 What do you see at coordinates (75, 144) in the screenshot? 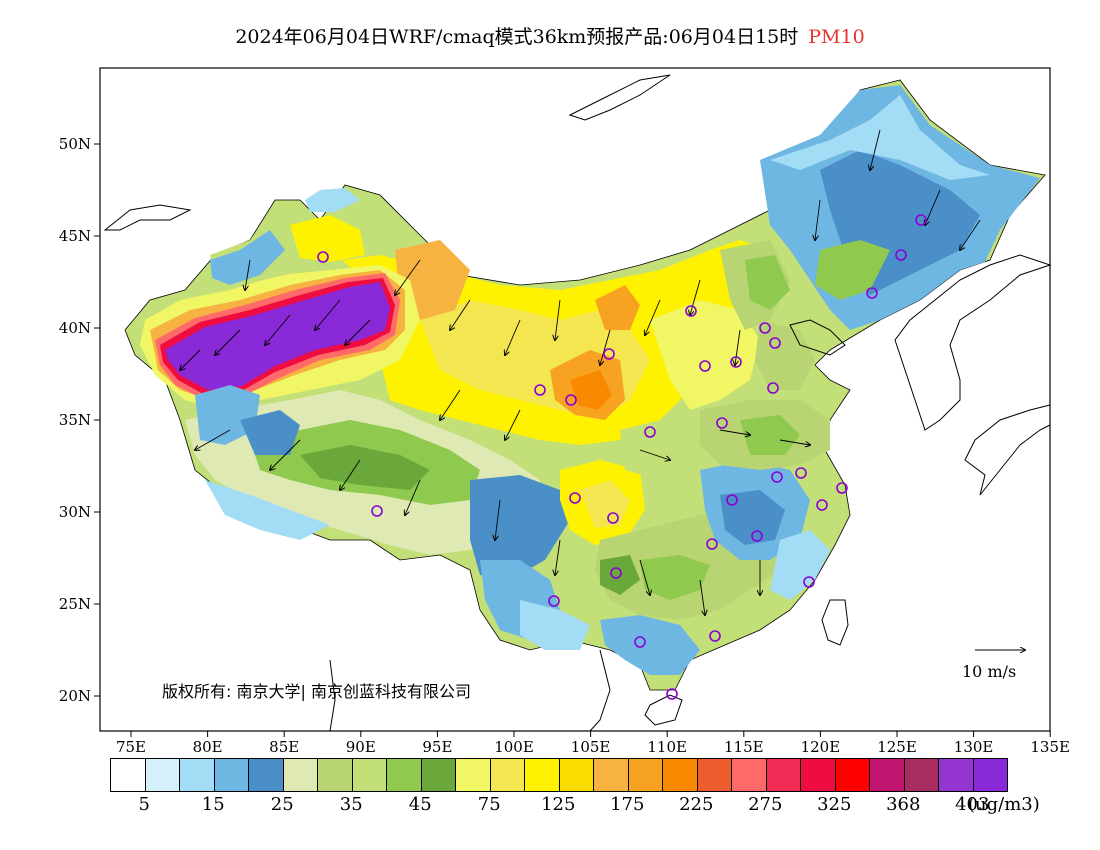
I see `lat-label: 50N` at bounding box center [75, 144].